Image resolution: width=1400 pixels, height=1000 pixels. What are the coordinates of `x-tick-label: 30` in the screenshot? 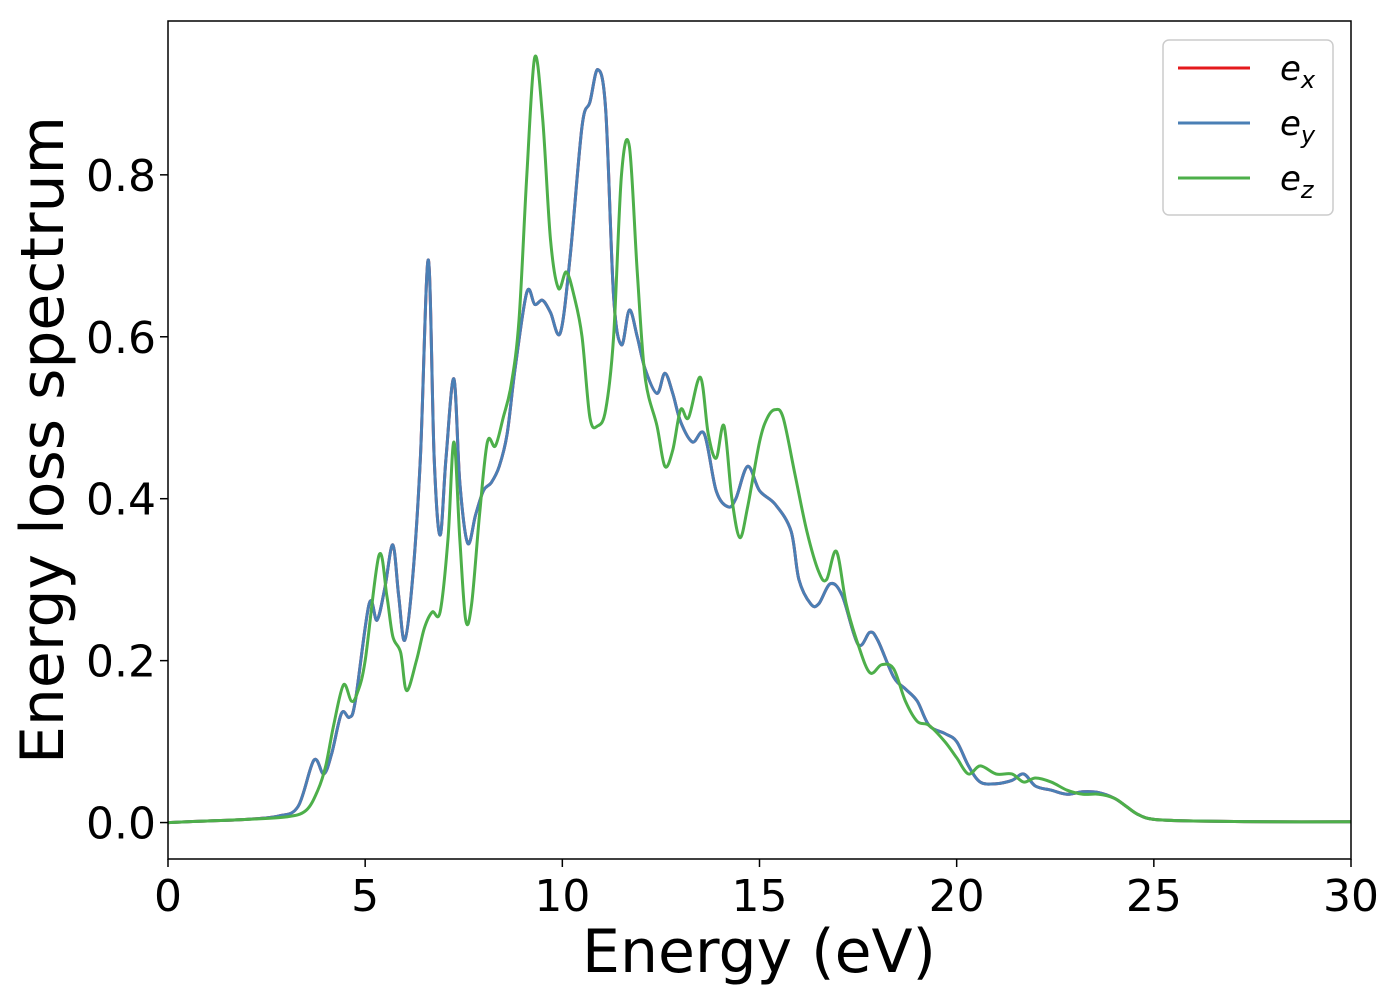 It's located at (1351, 896).